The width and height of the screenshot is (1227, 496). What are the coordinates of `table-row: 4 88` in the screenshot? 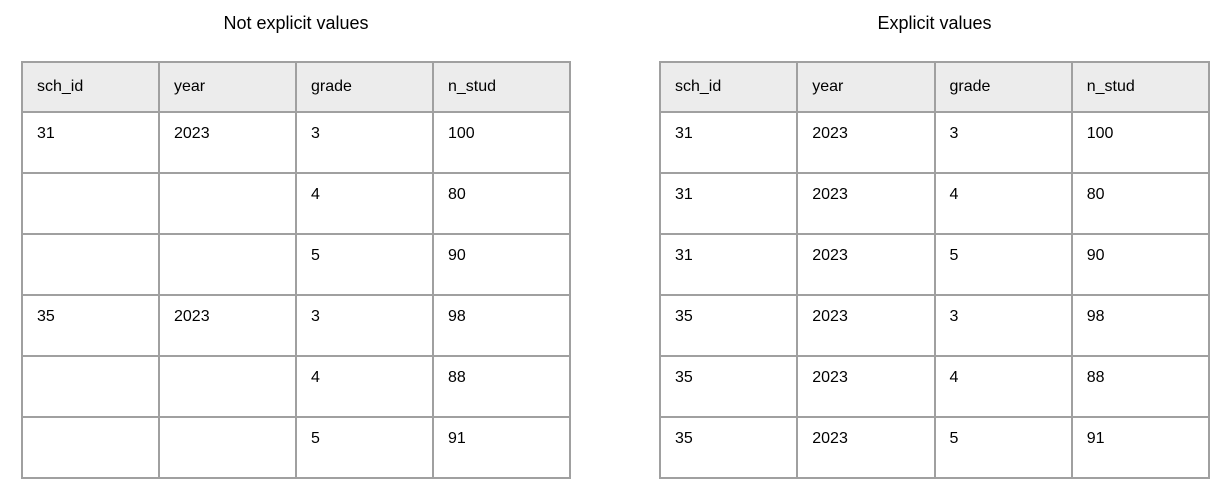 It's located at (296, 386).